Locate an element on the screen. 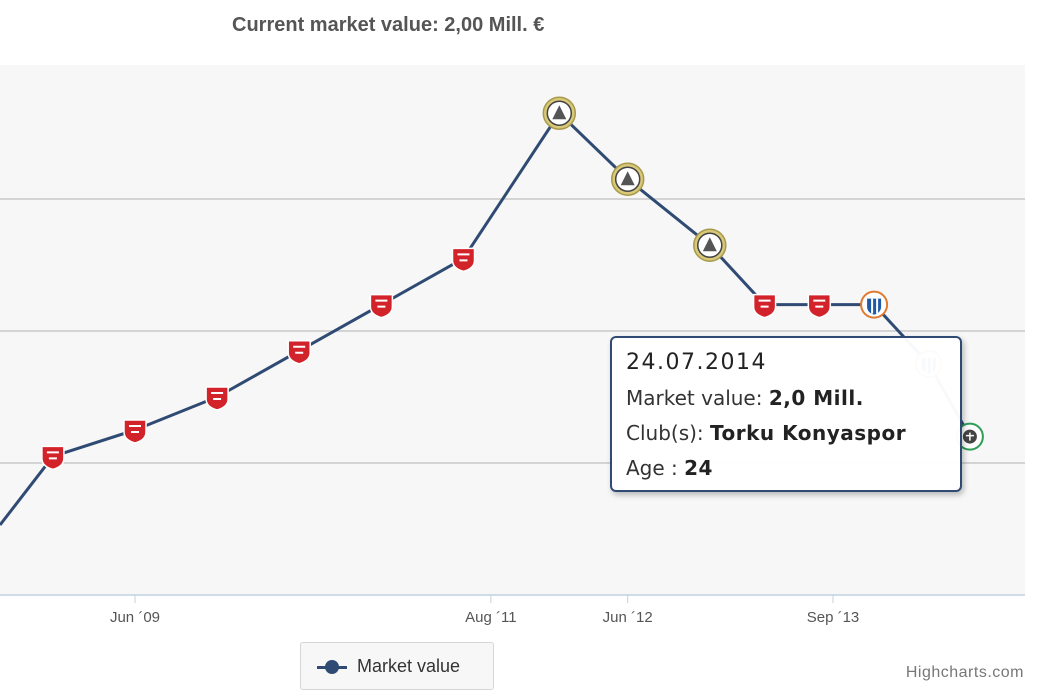 Image resolution: width=1050 pixels, height=700 pixels. legend: Market value is located at coordinates (397, 666).